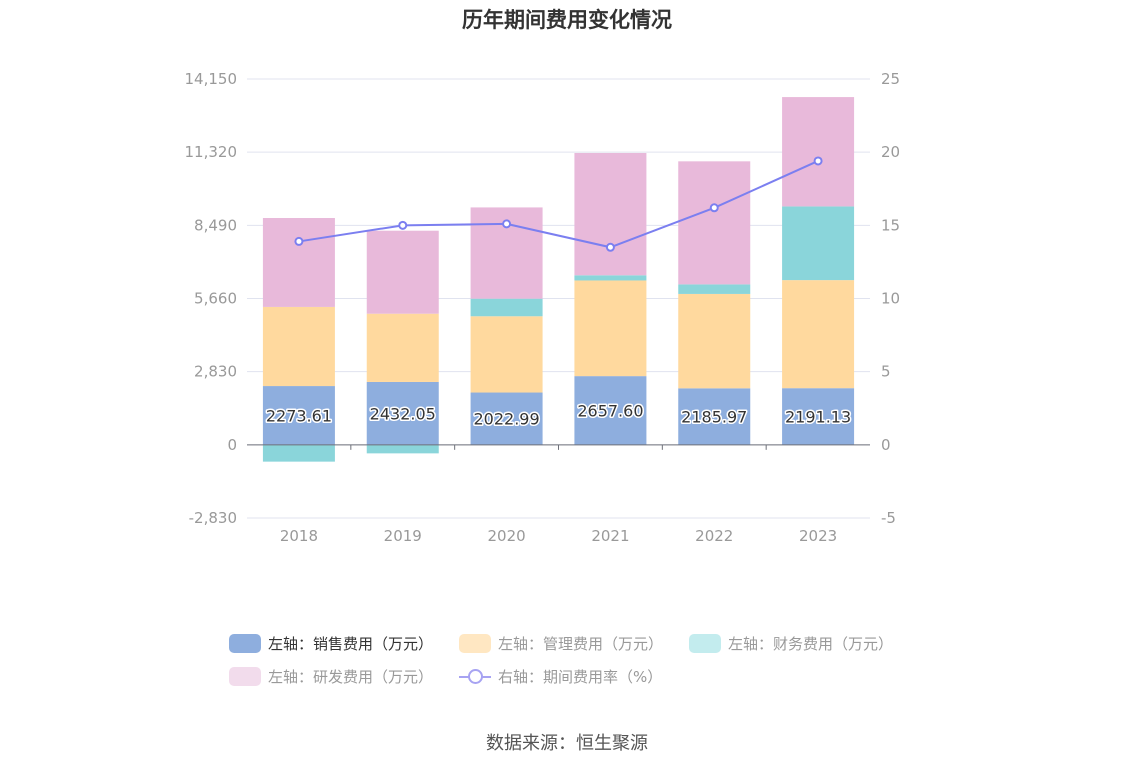 The width and height of the screenshot is (1134, 766). What do you see at coordinates (888, 518) in the screenshot?
I see `right-axis-tick-label: -5` at bounding box center [888, 518].